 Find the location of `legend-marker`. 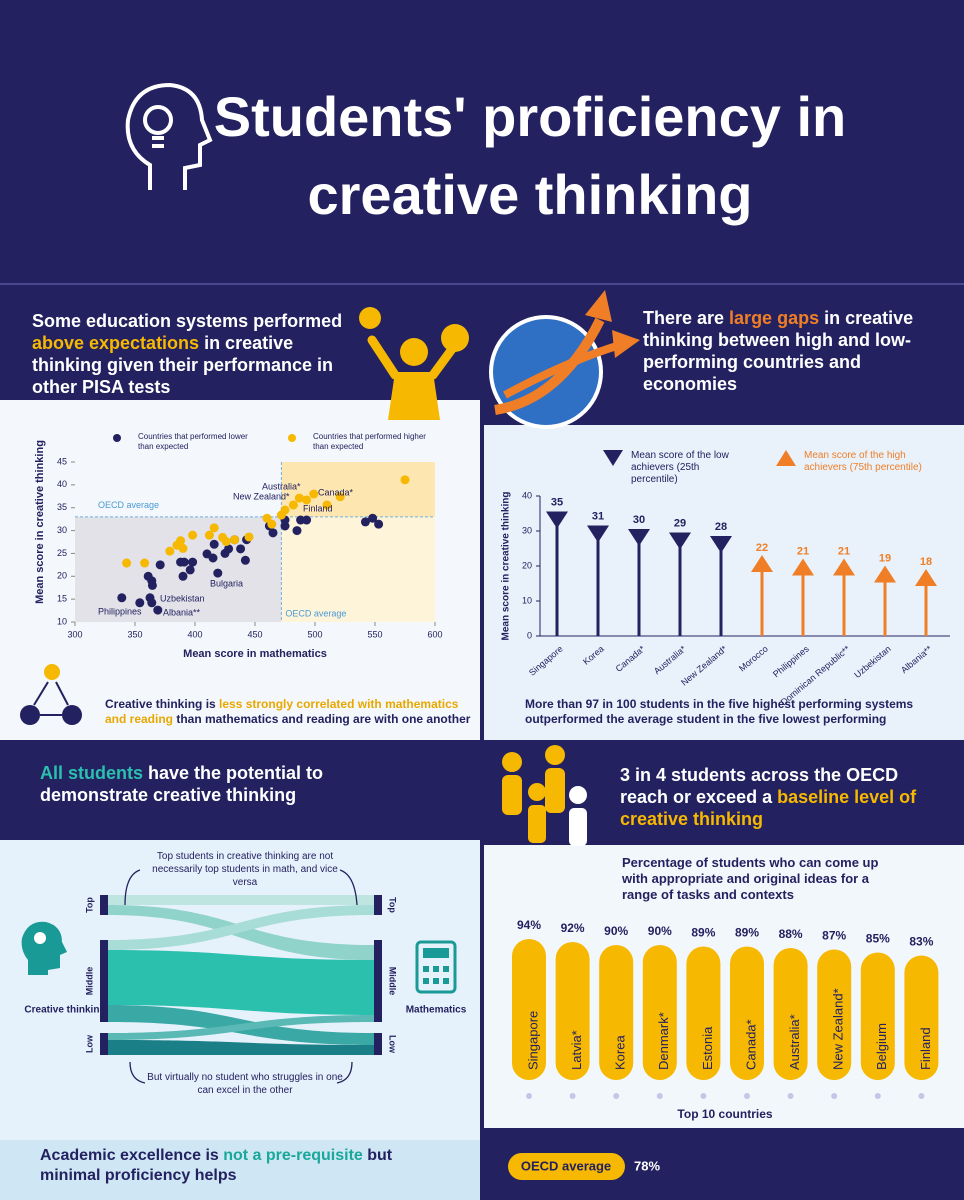

legend-marker is located at coordinates (613, 458).